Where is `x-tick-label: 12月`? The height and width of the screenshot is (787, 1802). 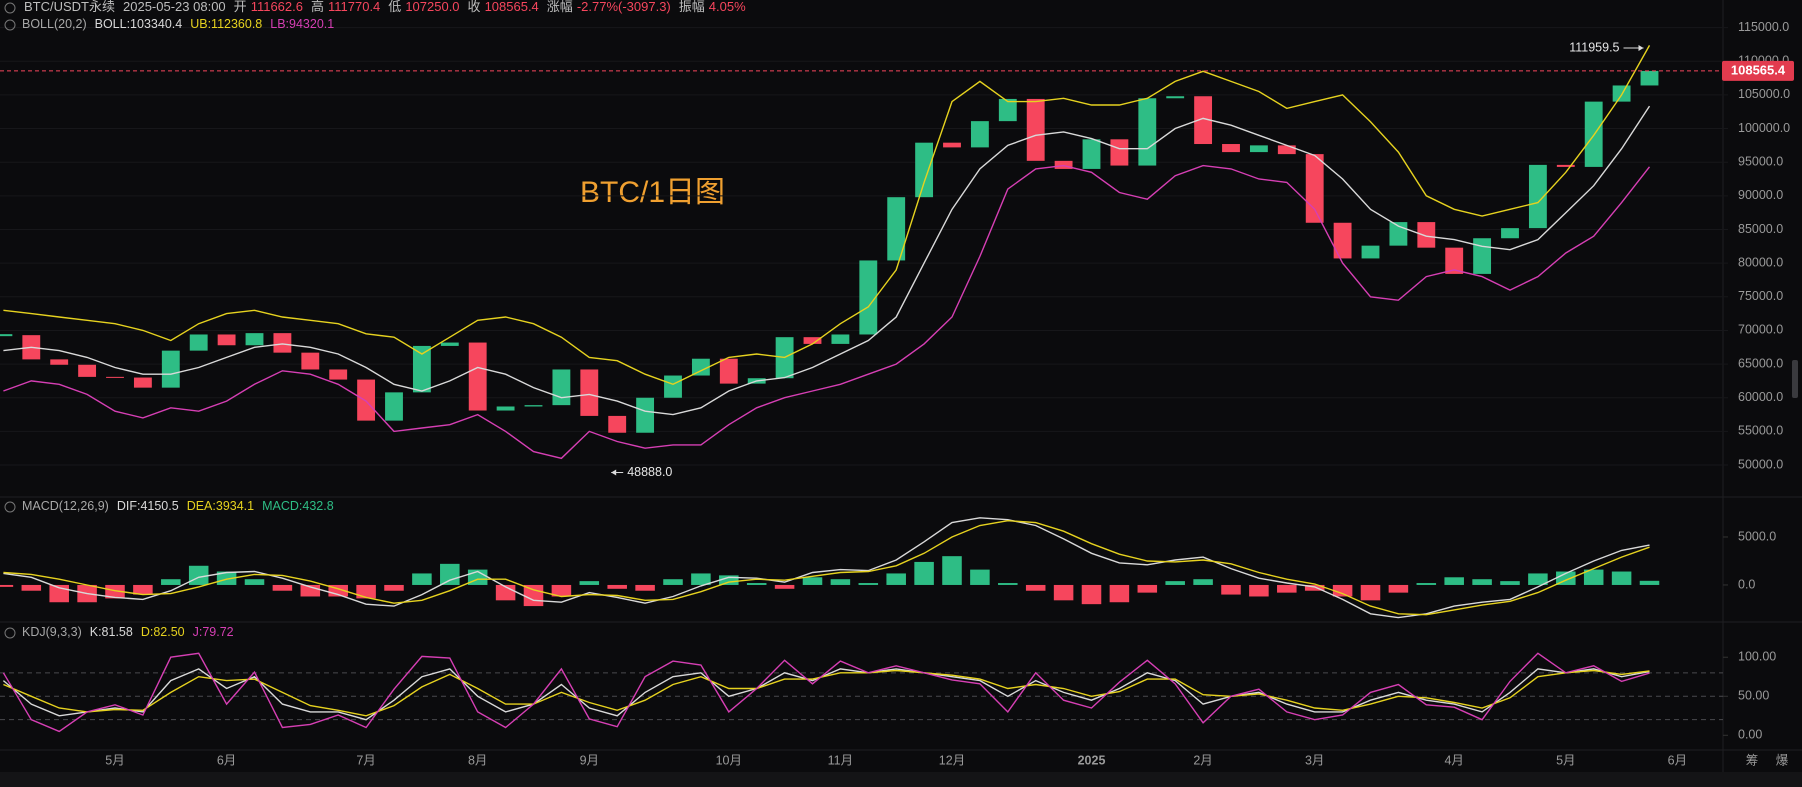
x-tick-label: 12月 is located at coordinates (952, 760).